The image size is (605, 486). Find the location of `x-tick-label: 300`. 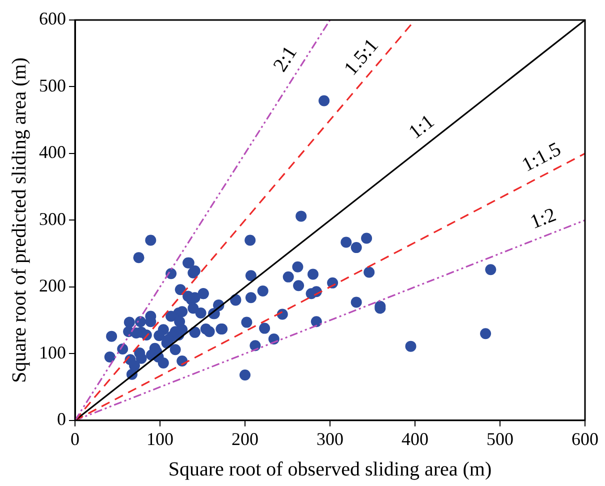

x-tick-label: 300 is located at coordinates (330, 438).